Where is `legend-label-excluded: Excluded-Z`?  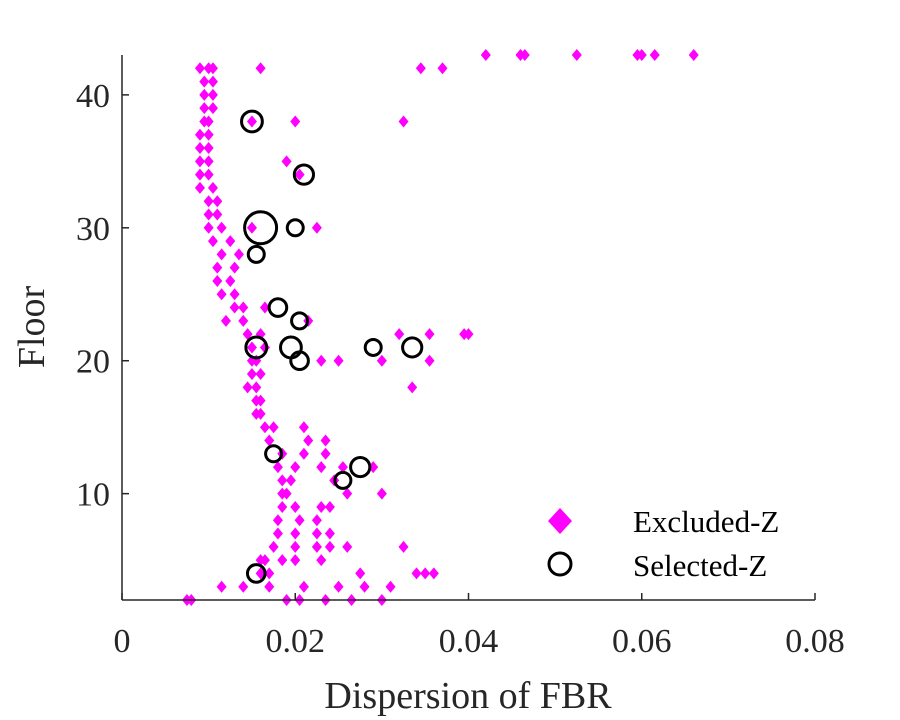
legend-label-excluded: Excluded-Z is located at coordinates (706, 521).